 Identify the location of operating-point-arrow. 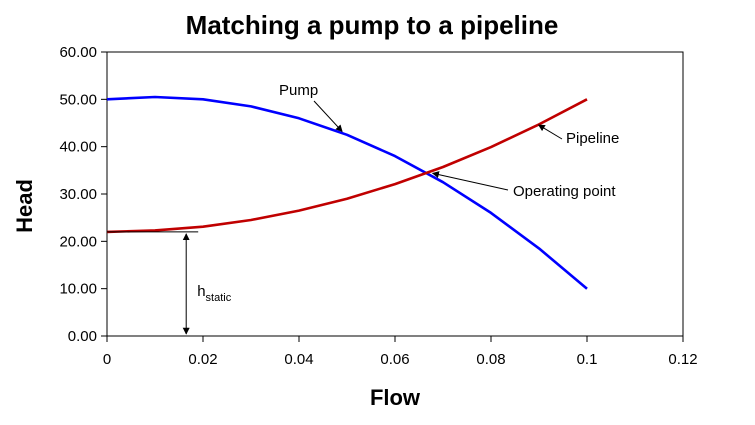
(470, 181).